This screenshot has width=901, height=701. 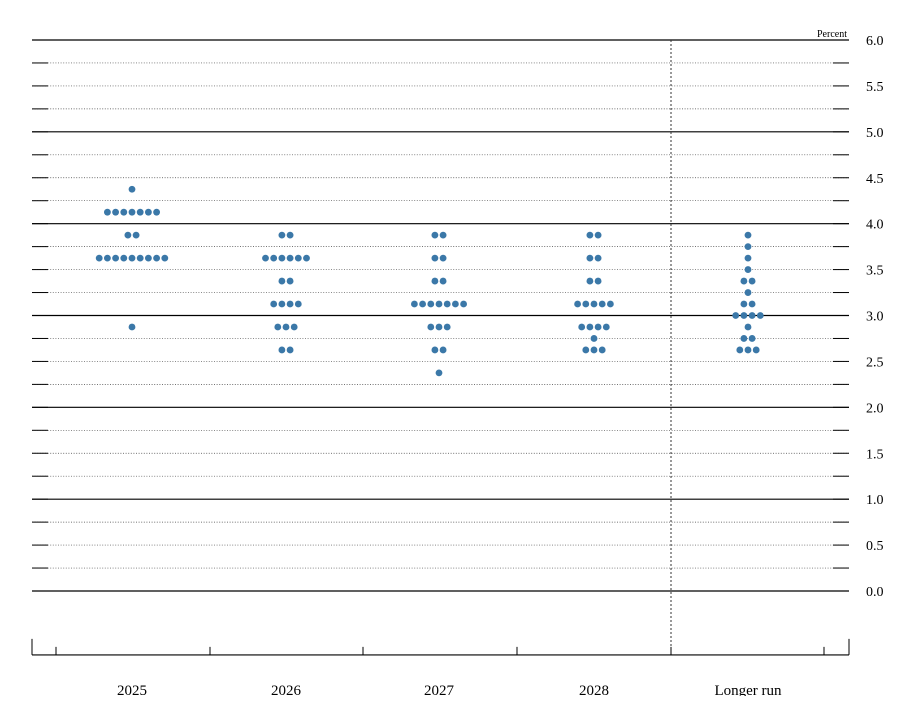 I want to click on y-tick-label: 0.5, so click(x=875, y=546).